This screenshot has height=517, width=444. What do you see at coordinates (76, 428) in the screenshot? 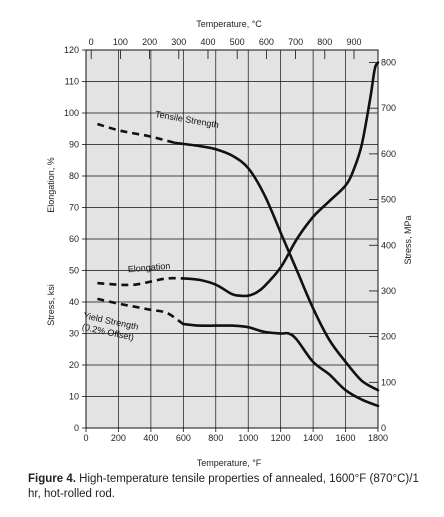
I see `tick-label-ksi-0: 0` at bounding box center [76, 428].